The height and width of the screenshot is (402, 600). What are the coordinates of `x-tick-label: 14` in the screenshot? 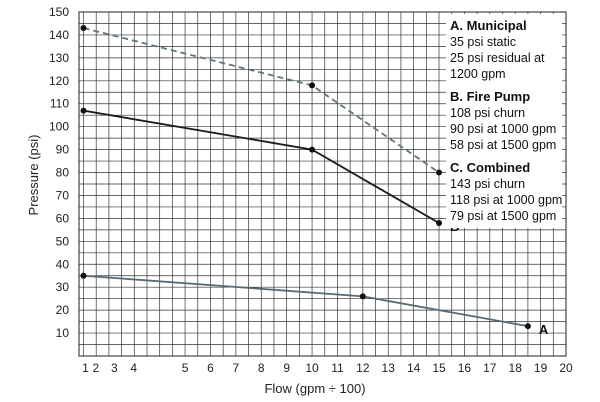 It's located at (414, 368).